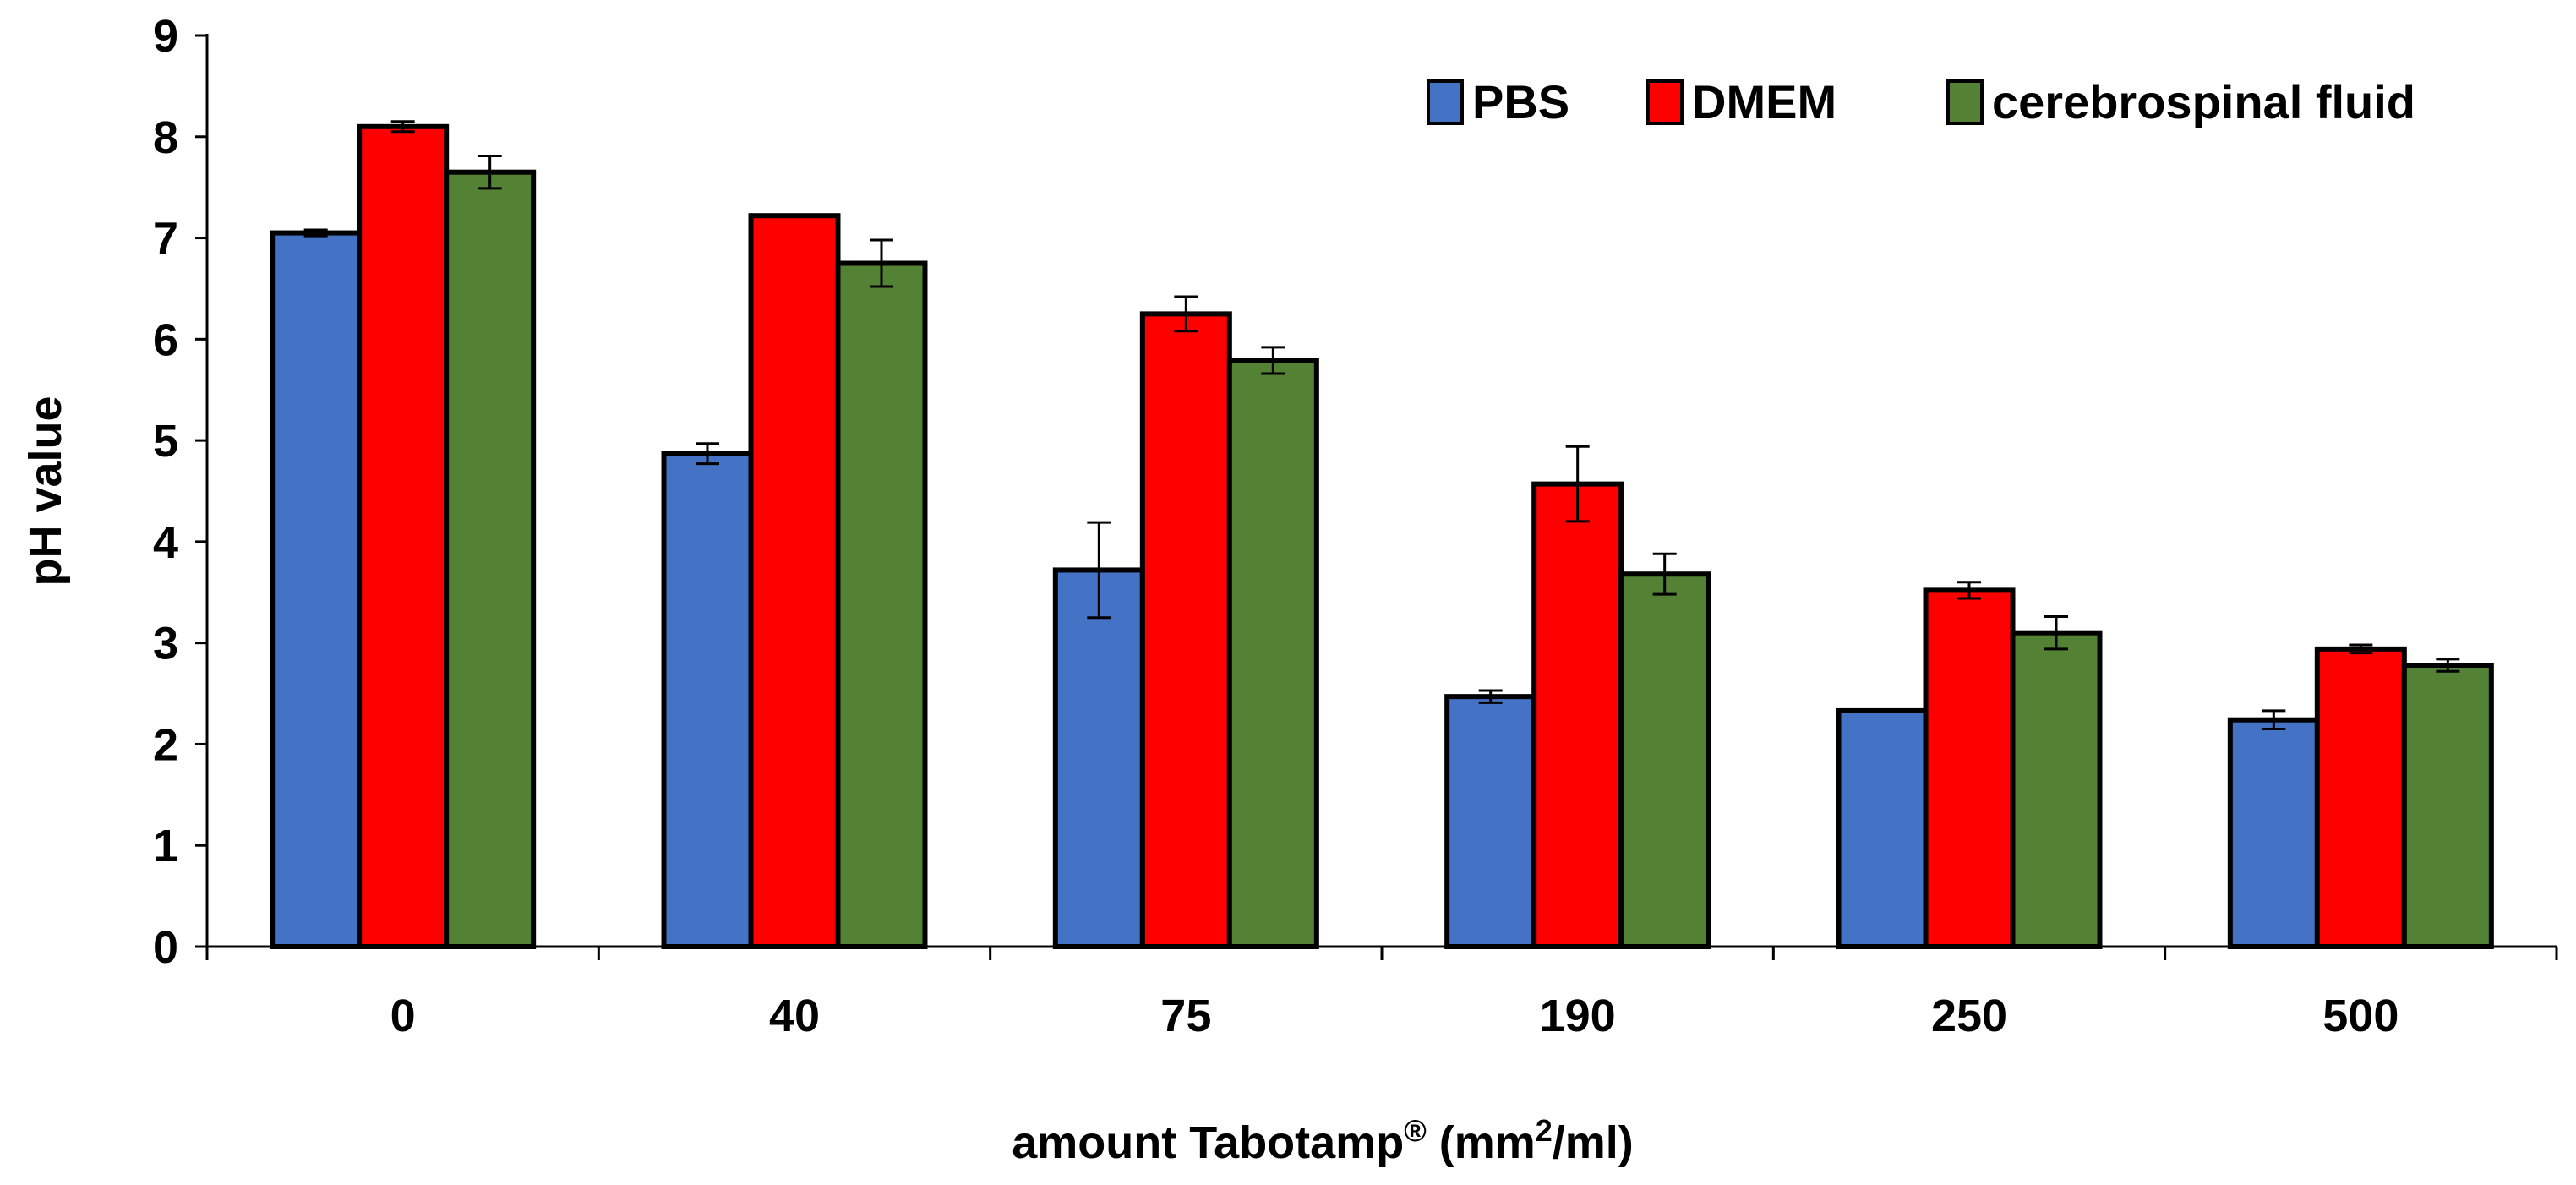 The image size is (2576, 1185). What do you see at coordinates (45, 491) in the screenshot?
I see `y-axis-title: pH value` at bounding box center [45, 491].